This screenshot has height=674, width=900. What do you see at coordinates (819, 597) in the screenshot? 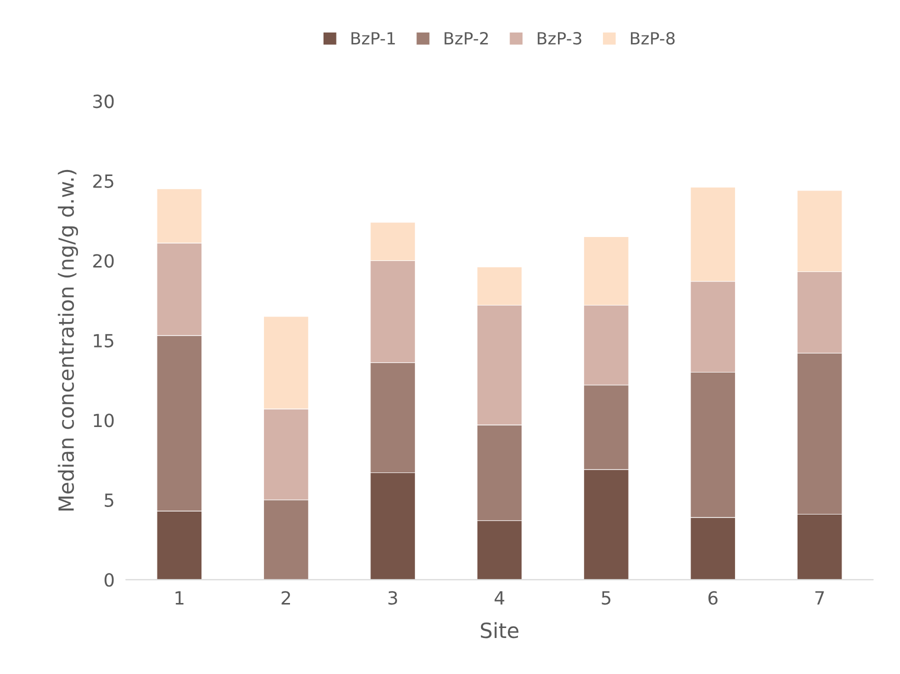
I see `x-tick-label: 7` at bounding box center [819, 597].